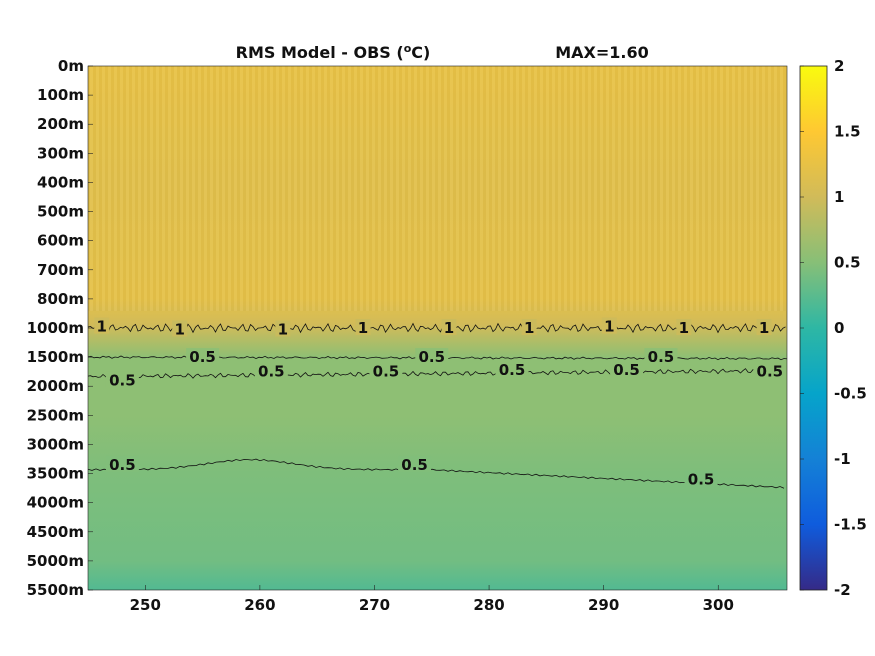 Image resolution: width=875 pixels, height=656 pixels. Describe the element at coordinates (55, 590) in the screenshot. I see `y-tick-label: 5500m` at that location.